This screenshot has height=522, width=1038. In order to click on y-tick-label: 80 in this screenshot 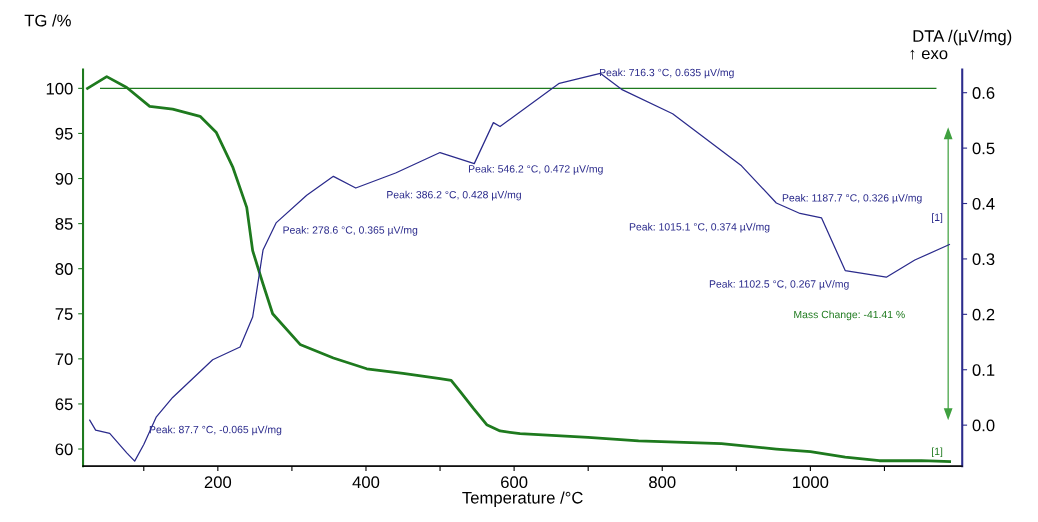, I will do `click(64, 269)`.